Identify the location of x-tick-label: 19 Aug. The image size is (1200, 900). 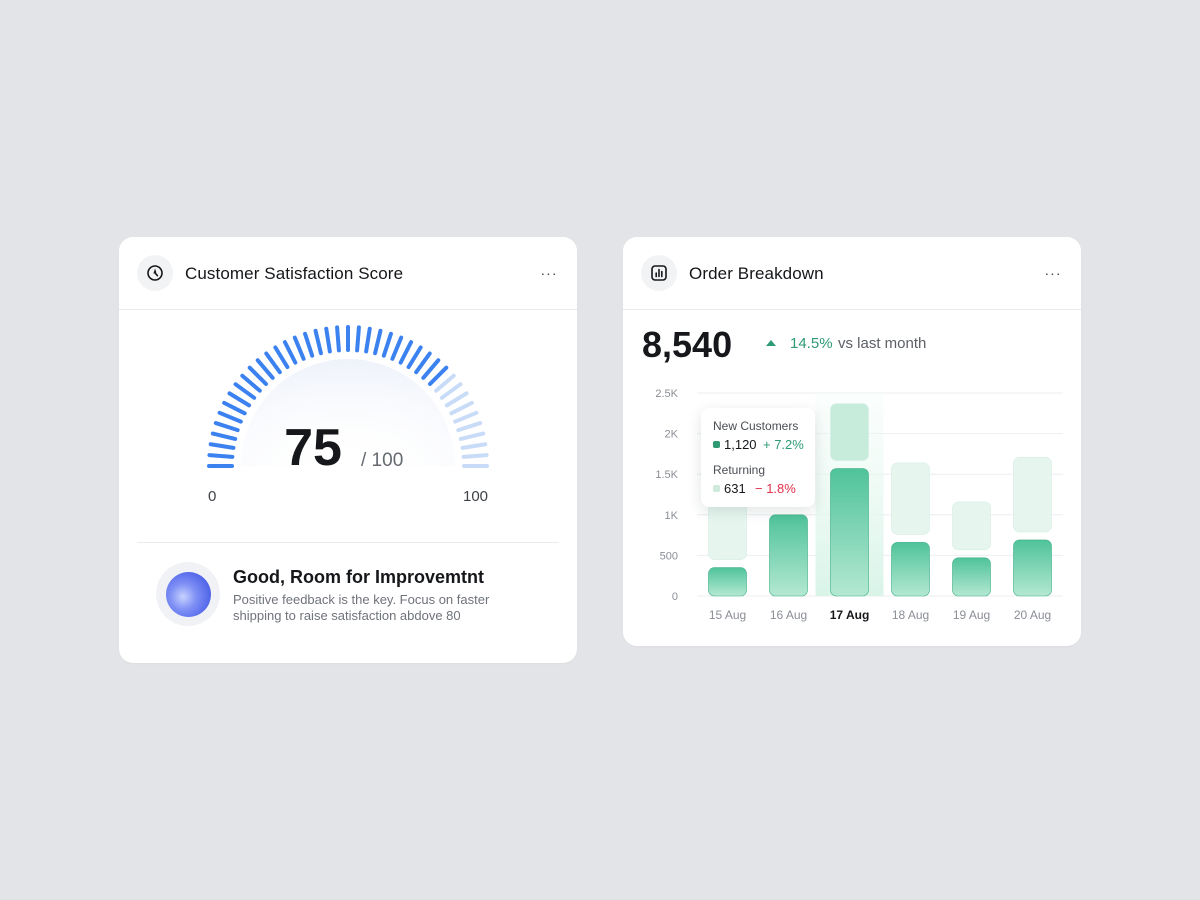
(971, 615).